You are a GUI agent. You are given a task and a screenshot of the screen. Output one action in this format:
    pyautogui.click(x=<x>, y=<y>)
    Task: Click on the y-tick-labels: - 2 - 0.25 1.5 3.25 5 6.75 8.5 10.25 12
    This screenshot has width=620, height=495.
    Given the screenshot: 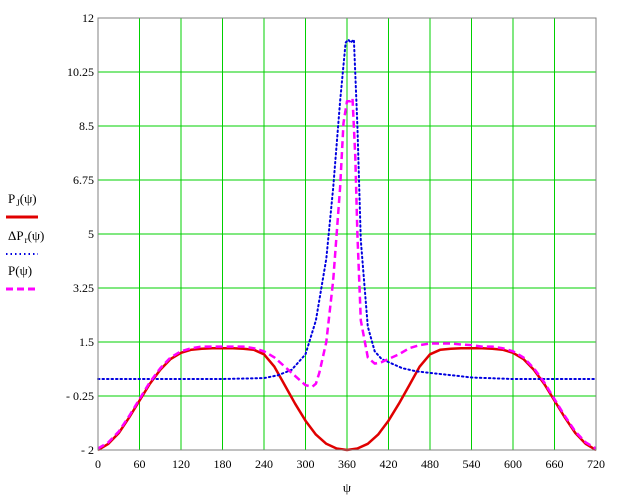 What is the action you would take?
    pyautogui.click(x=80, y=234)
    